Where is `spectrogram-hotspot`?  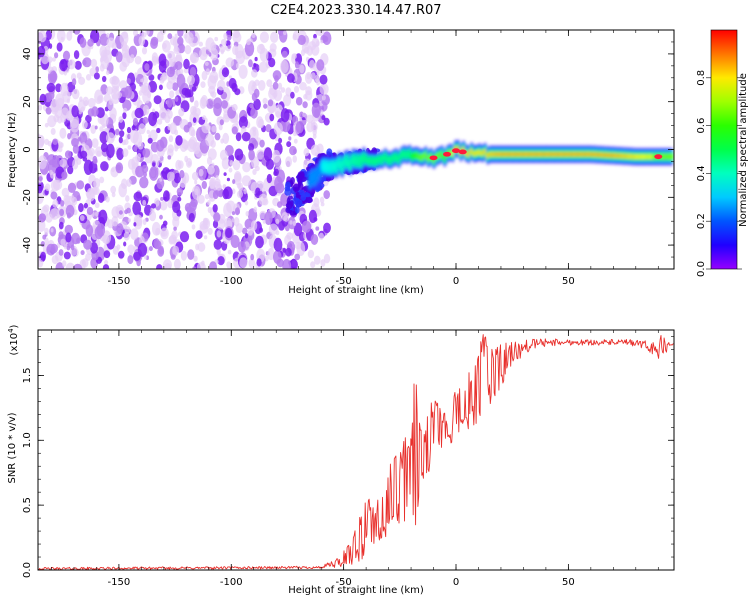
spectrogram-hotspot is located at coordinates (456, 151).